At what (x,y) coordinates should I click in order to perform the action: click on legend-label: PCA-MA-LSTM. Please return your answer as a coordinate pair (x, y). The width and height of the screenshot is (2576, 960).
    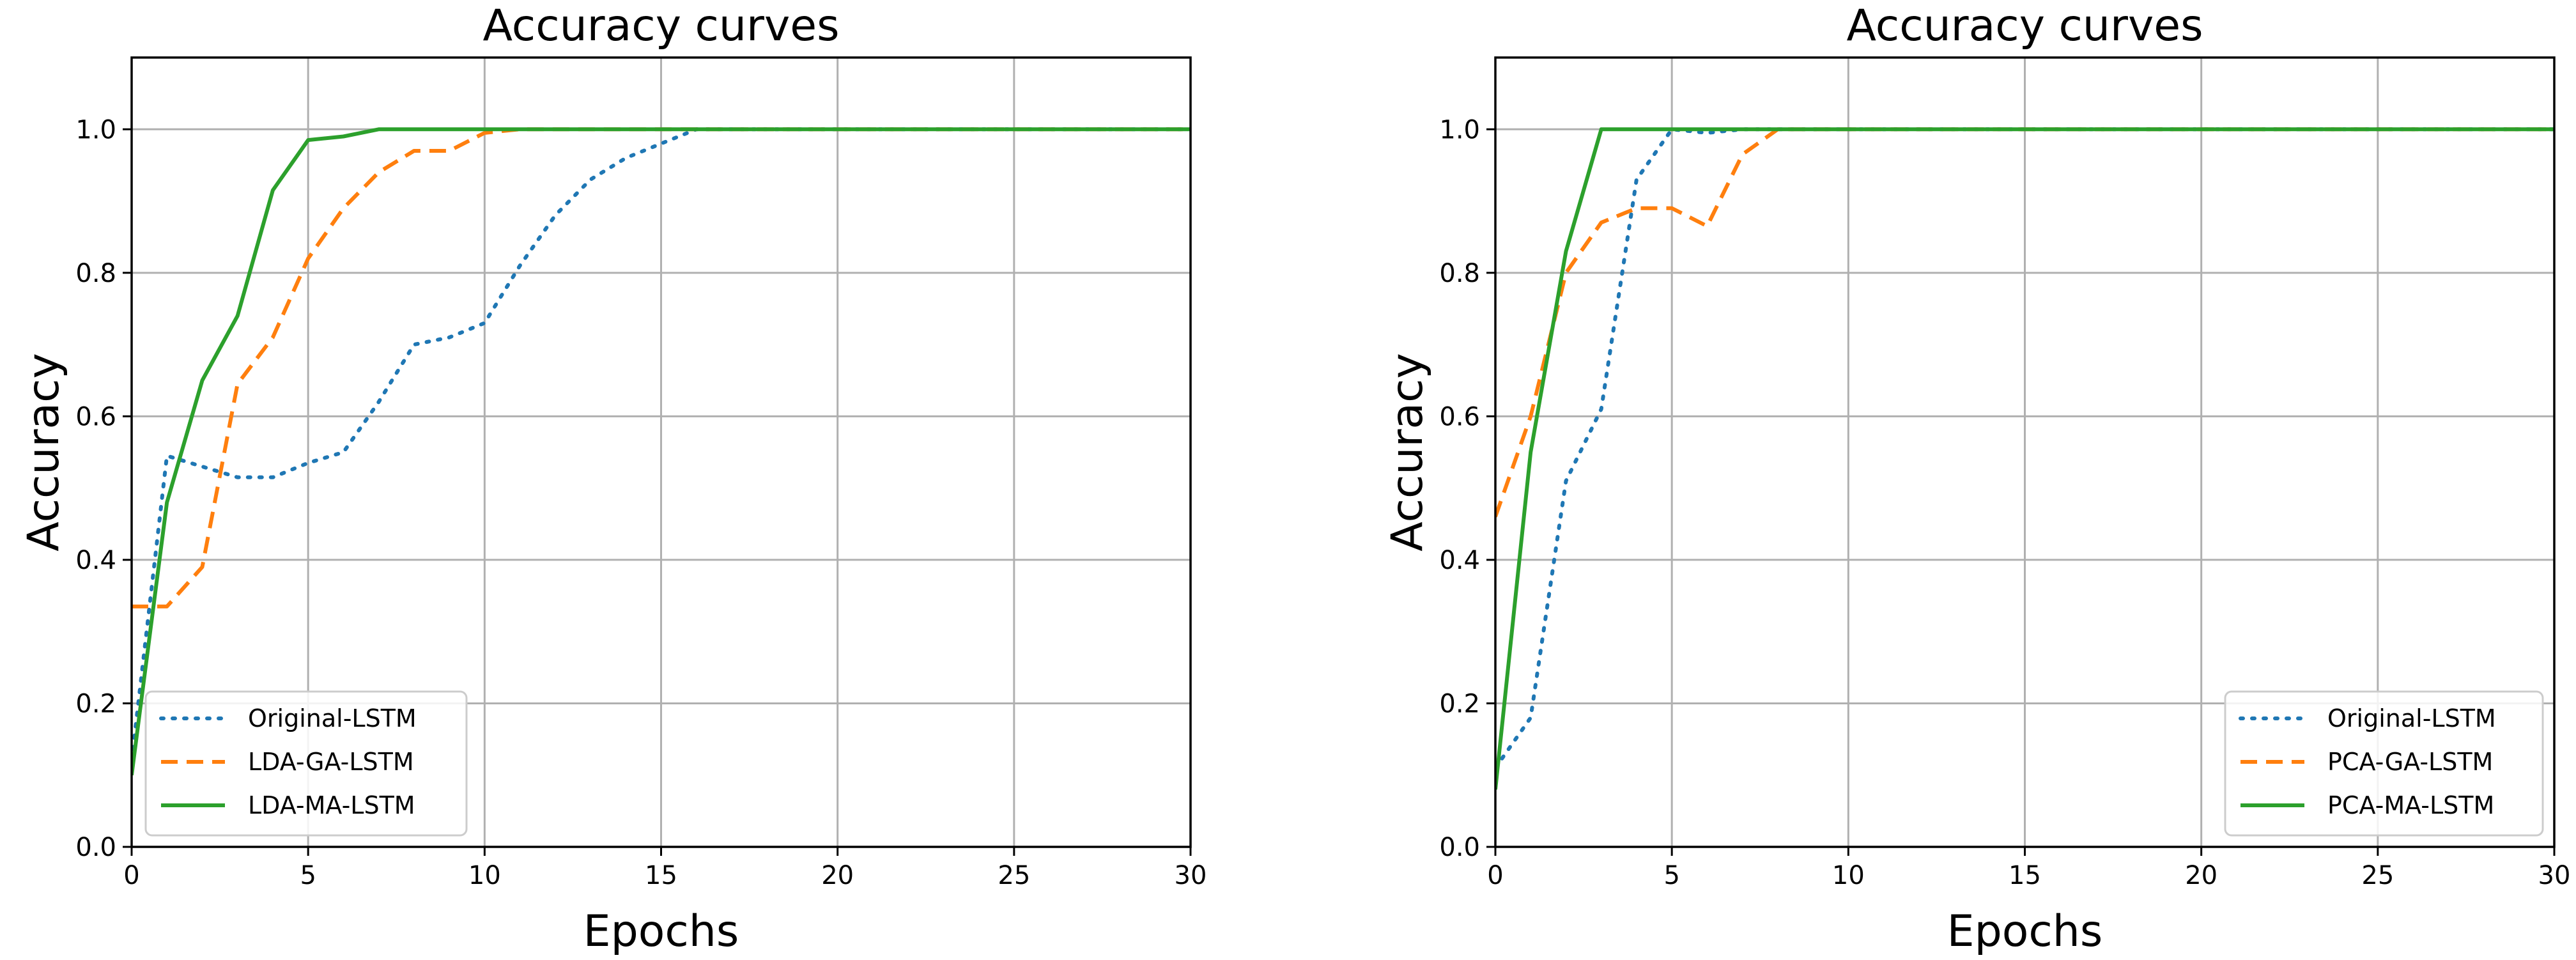
    Looking at the image, I should click on (2410, 805).